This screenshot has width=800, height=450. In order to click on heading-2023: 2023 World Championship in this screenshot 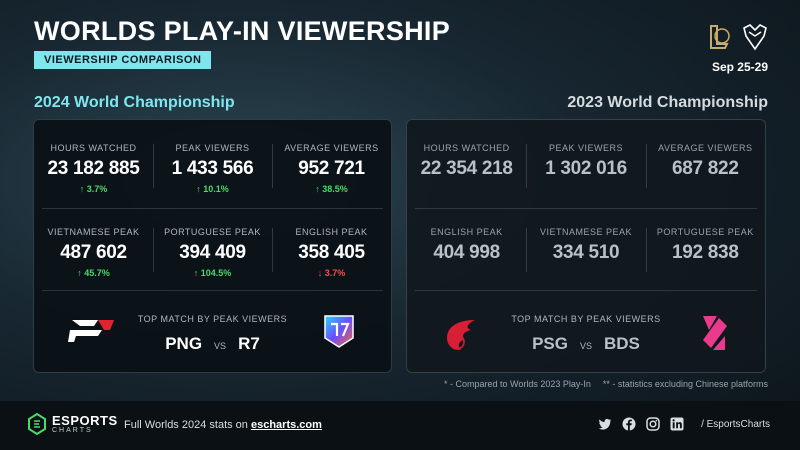, I will do `click(667, 102)`.